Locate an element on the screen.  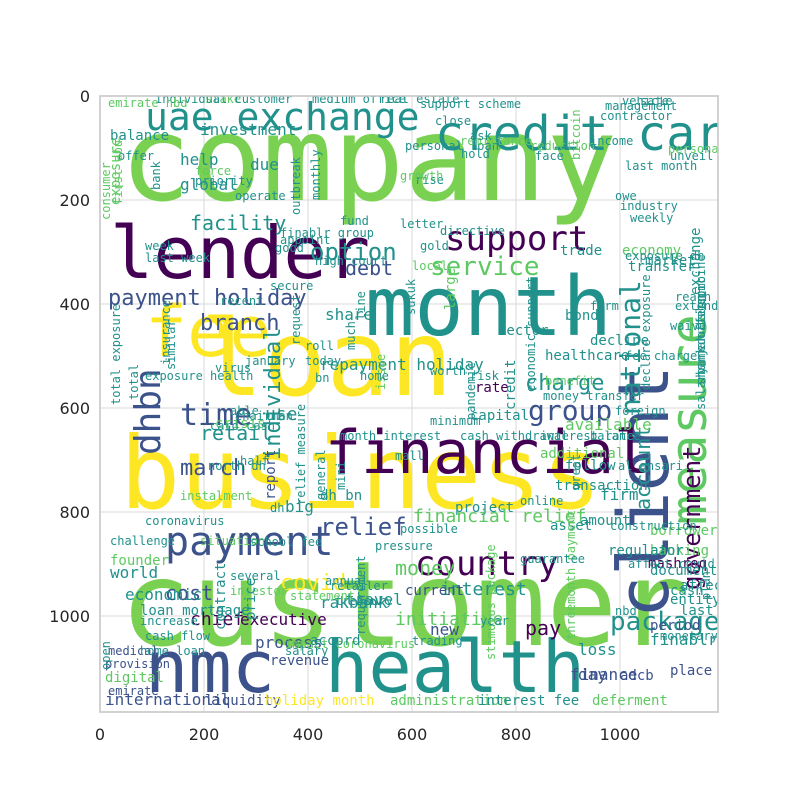
cloud-word: fund is located at coordinates (354, 221).